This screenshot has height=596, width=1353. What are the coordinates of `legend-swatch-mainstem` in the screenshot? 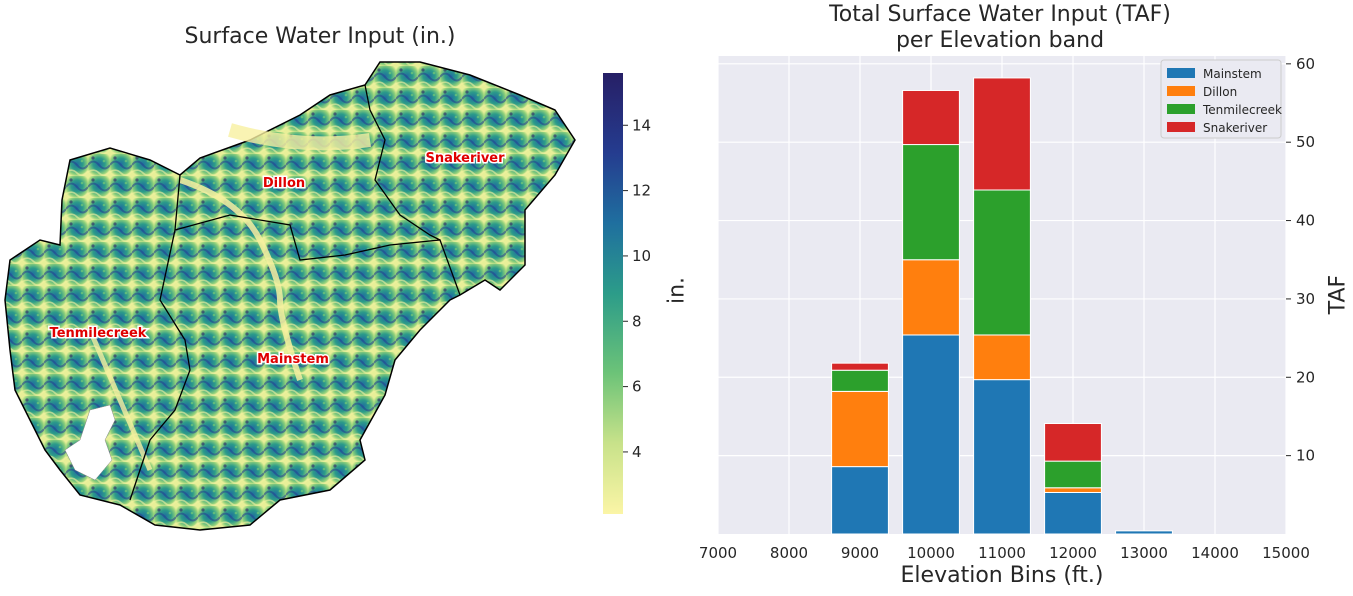 It's located at (1181, 73).